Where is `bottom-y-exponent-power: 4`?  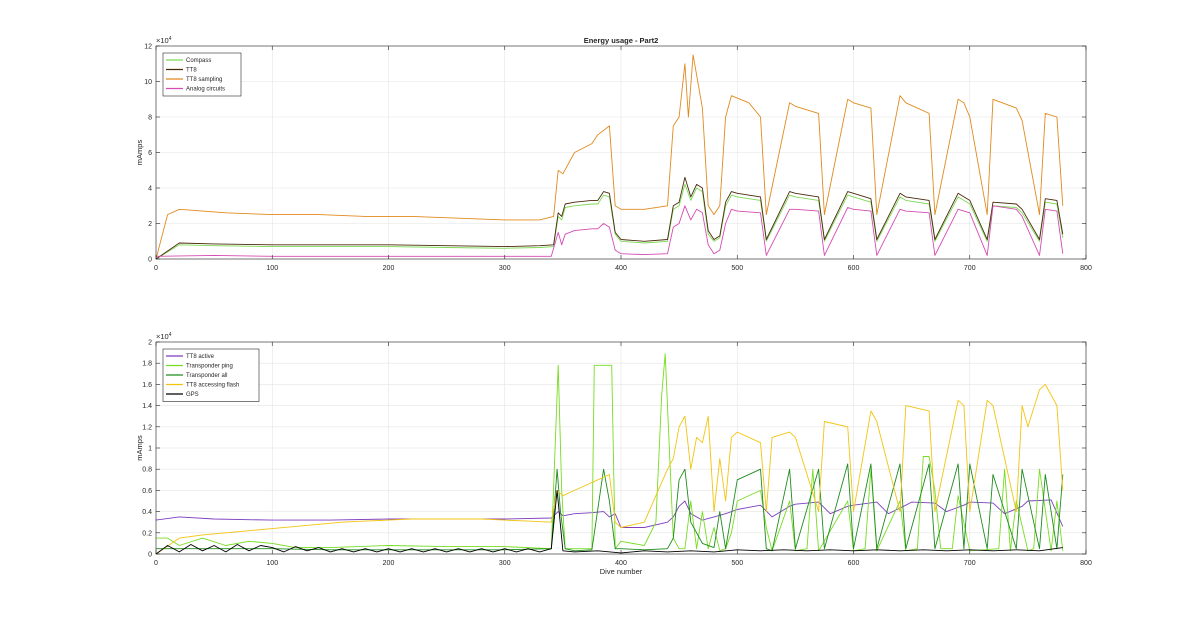 bottom-y-exponent-power: 4 is located at coordinates (170, 335).